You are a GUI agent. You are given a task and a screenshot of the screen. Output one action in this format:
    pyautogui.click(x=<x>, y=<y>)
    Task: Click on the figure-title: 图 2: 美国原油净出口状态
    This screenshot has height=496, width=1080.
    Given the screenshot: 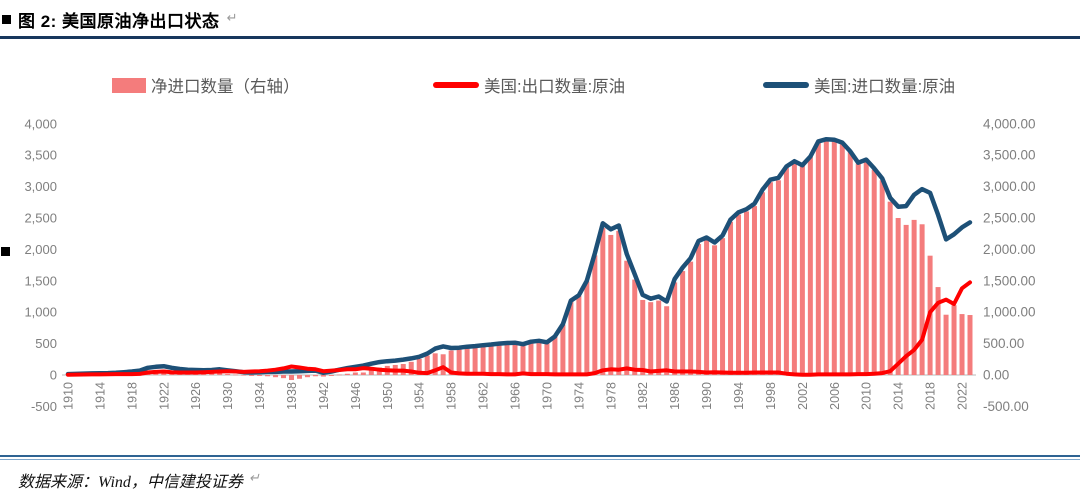 What is the action you would take?
    pyautogui.click(x=119, y=21)
    